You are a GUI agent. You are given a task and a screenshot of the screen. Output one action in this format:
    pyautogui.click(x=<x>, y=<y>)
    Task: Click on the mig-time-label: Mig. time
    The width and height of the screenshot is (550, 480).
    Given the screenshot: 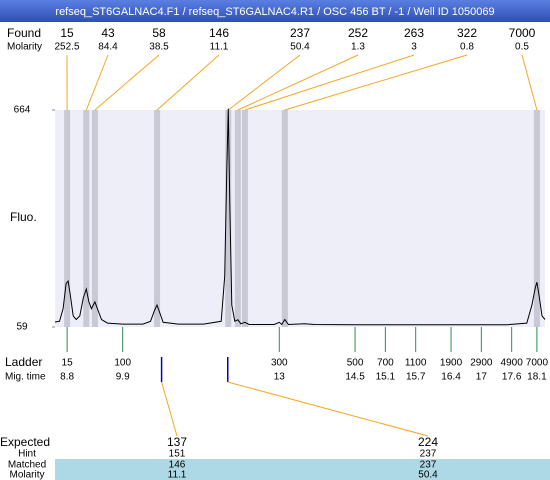 What is the action you would take?
    pyautogui.click(x=25, y=377)
    